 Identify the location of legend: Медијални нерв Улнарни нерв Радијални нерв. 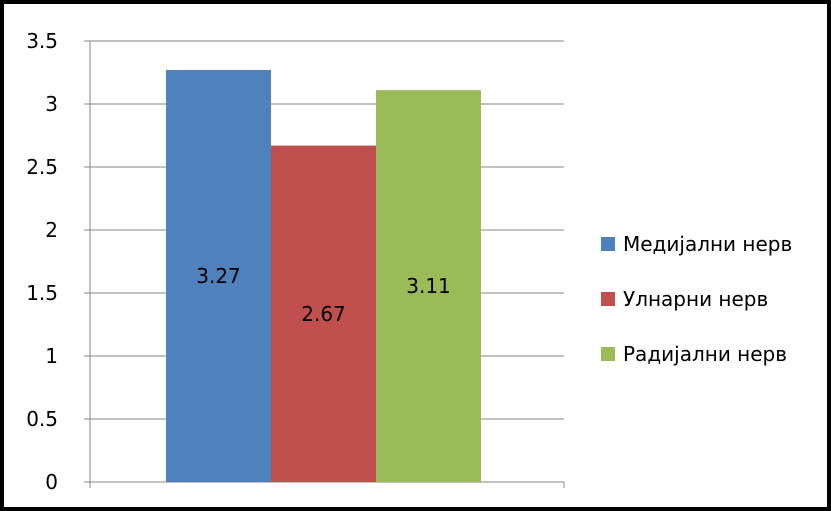
(696, 299).